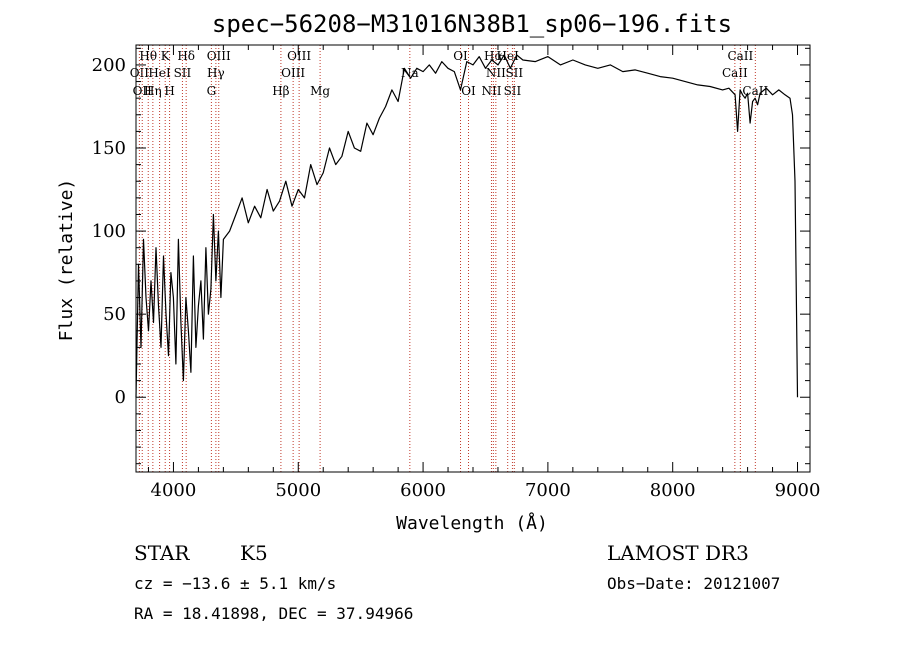  Describe the element at coordinates (254, 553) in the screenshot. I see `spectral-subclass: K5` at that location.